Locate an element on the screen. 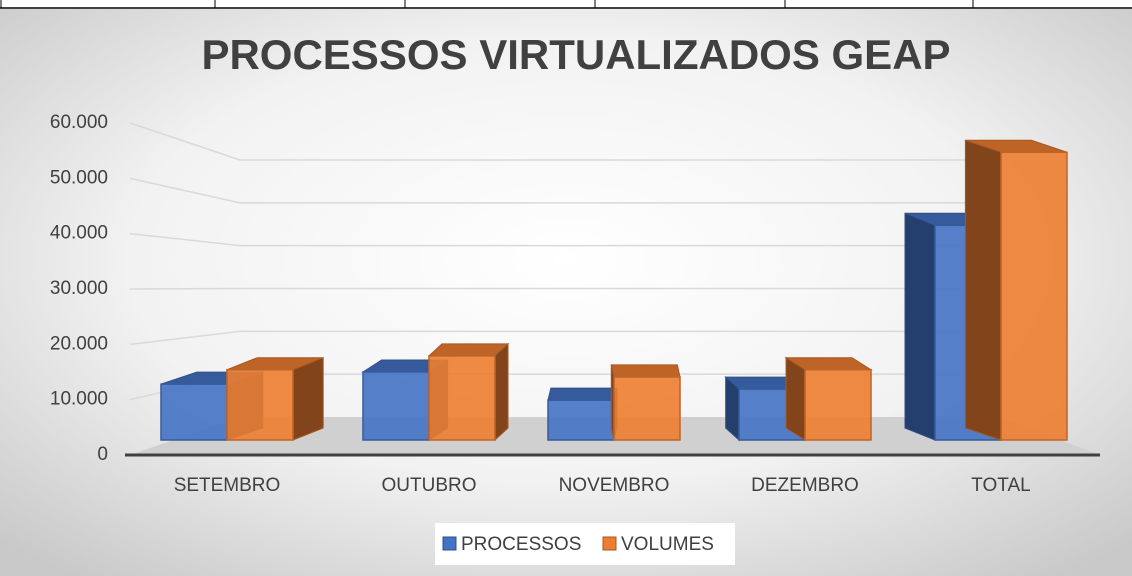 The height and width of the screenshot is (576, 1132). y-tick-label: 0 is located at coordinates (102, 454).